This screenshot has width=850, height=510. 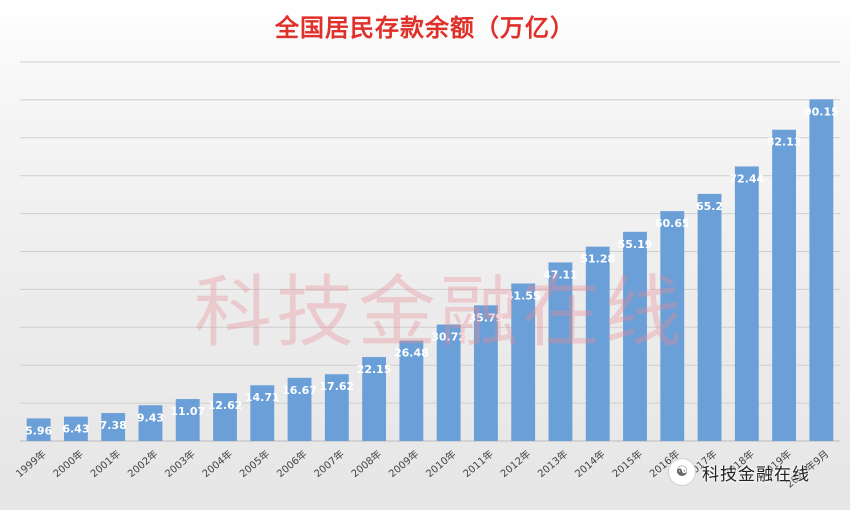 I want to click on data-label: 35.79, so click(x=486, y=317).